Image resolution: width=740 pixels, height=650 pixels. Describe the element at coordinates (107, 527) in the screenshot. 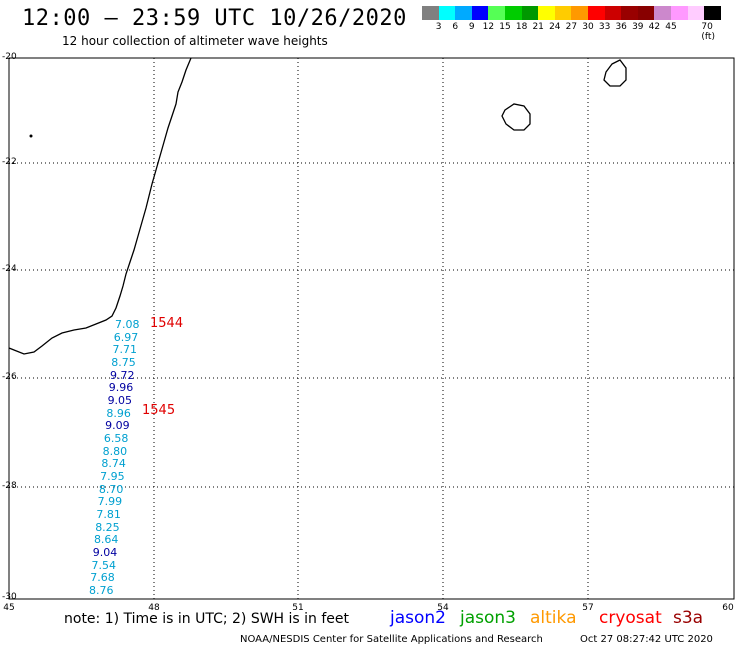

I see `swh-value: 8.25` at that location.